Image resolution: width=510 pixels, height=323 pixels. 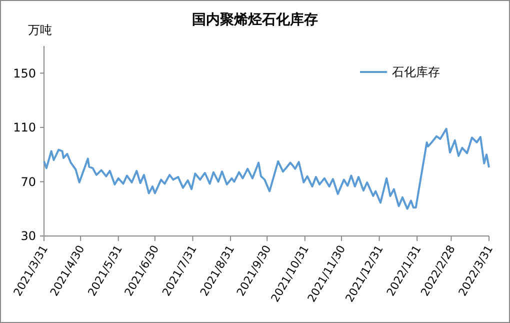 I want to click on legend-label: 石化库存, so click(x=416, y=72).